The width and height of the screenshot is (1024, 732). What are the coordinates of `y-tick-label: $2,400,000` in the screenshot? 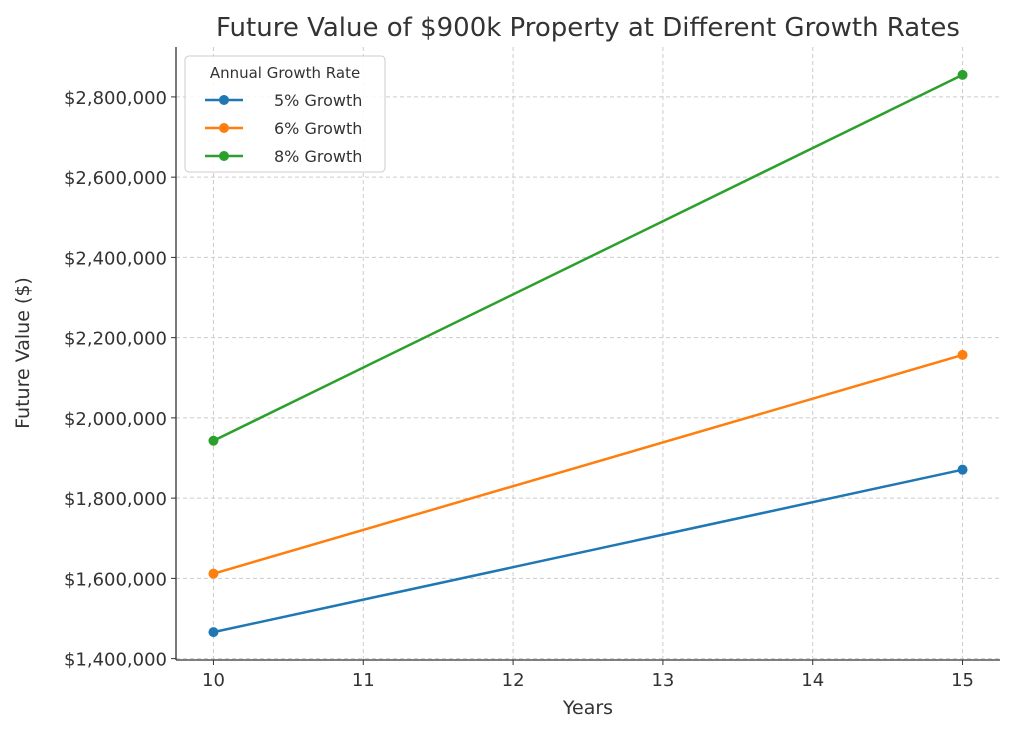 It's located at (115, 258).